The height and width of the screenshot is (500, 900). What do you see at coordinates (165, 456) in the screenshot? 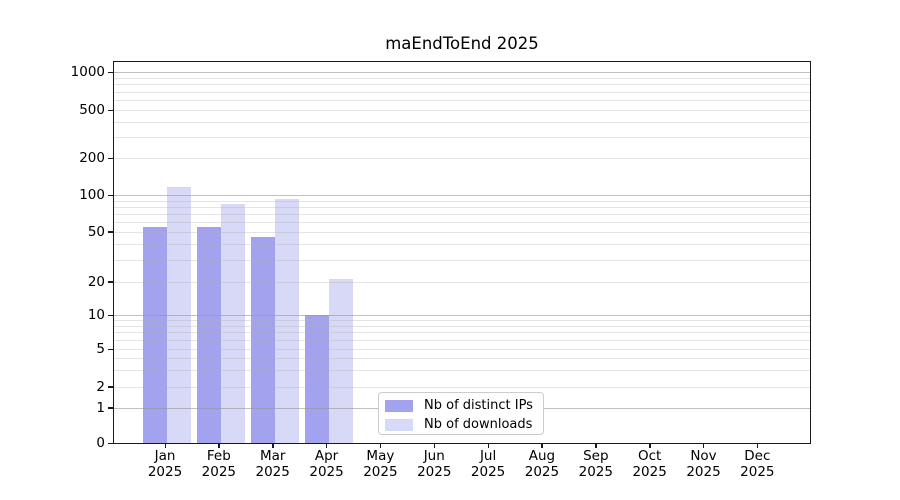
I see `x-tick-month: Jan` at bounding box center [165, 456].